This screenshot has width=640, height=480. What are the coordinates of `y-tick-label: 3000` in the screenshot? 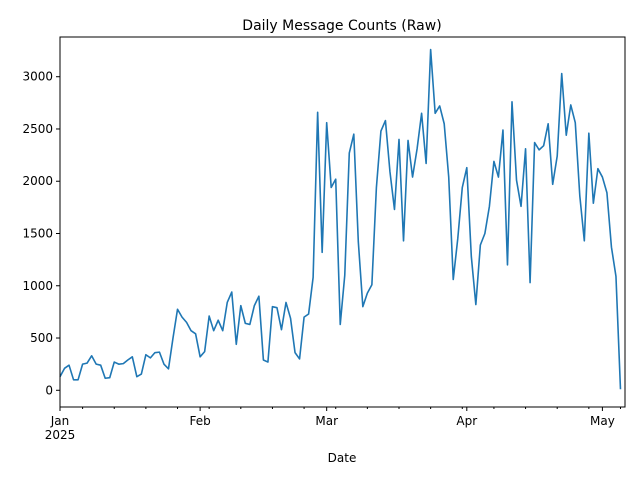 It's located at (37, 77).